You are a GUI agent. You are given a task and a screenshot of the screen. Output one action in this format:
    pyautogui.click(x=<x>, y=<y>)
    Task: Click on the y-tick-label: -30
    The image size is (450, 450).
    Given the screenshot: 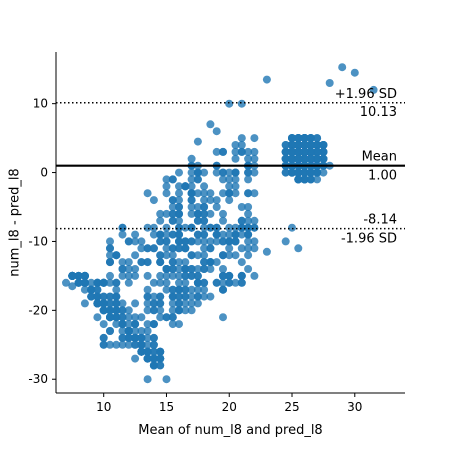 What is the action you would take?
    pyautogui.click(x=38, y=379)
    